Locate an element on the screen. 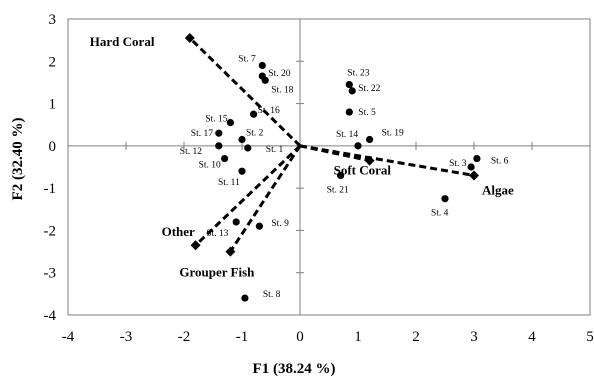 The image size is (594, 386). station-label: St. 6 is located at coordinates (500, 162).